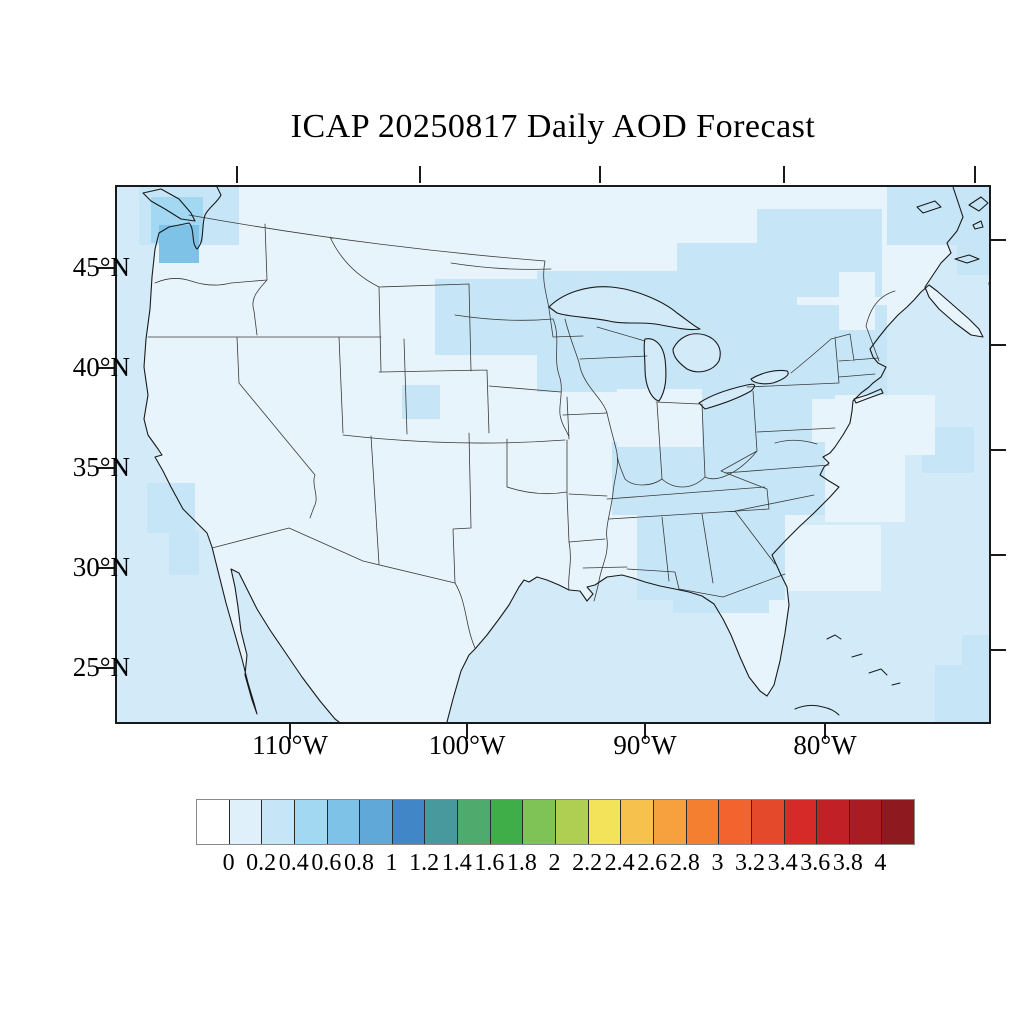 This screenshot has width=1024, height=1024. I want to click on colorbar-tick-label: 0.2, so click(261, 863).